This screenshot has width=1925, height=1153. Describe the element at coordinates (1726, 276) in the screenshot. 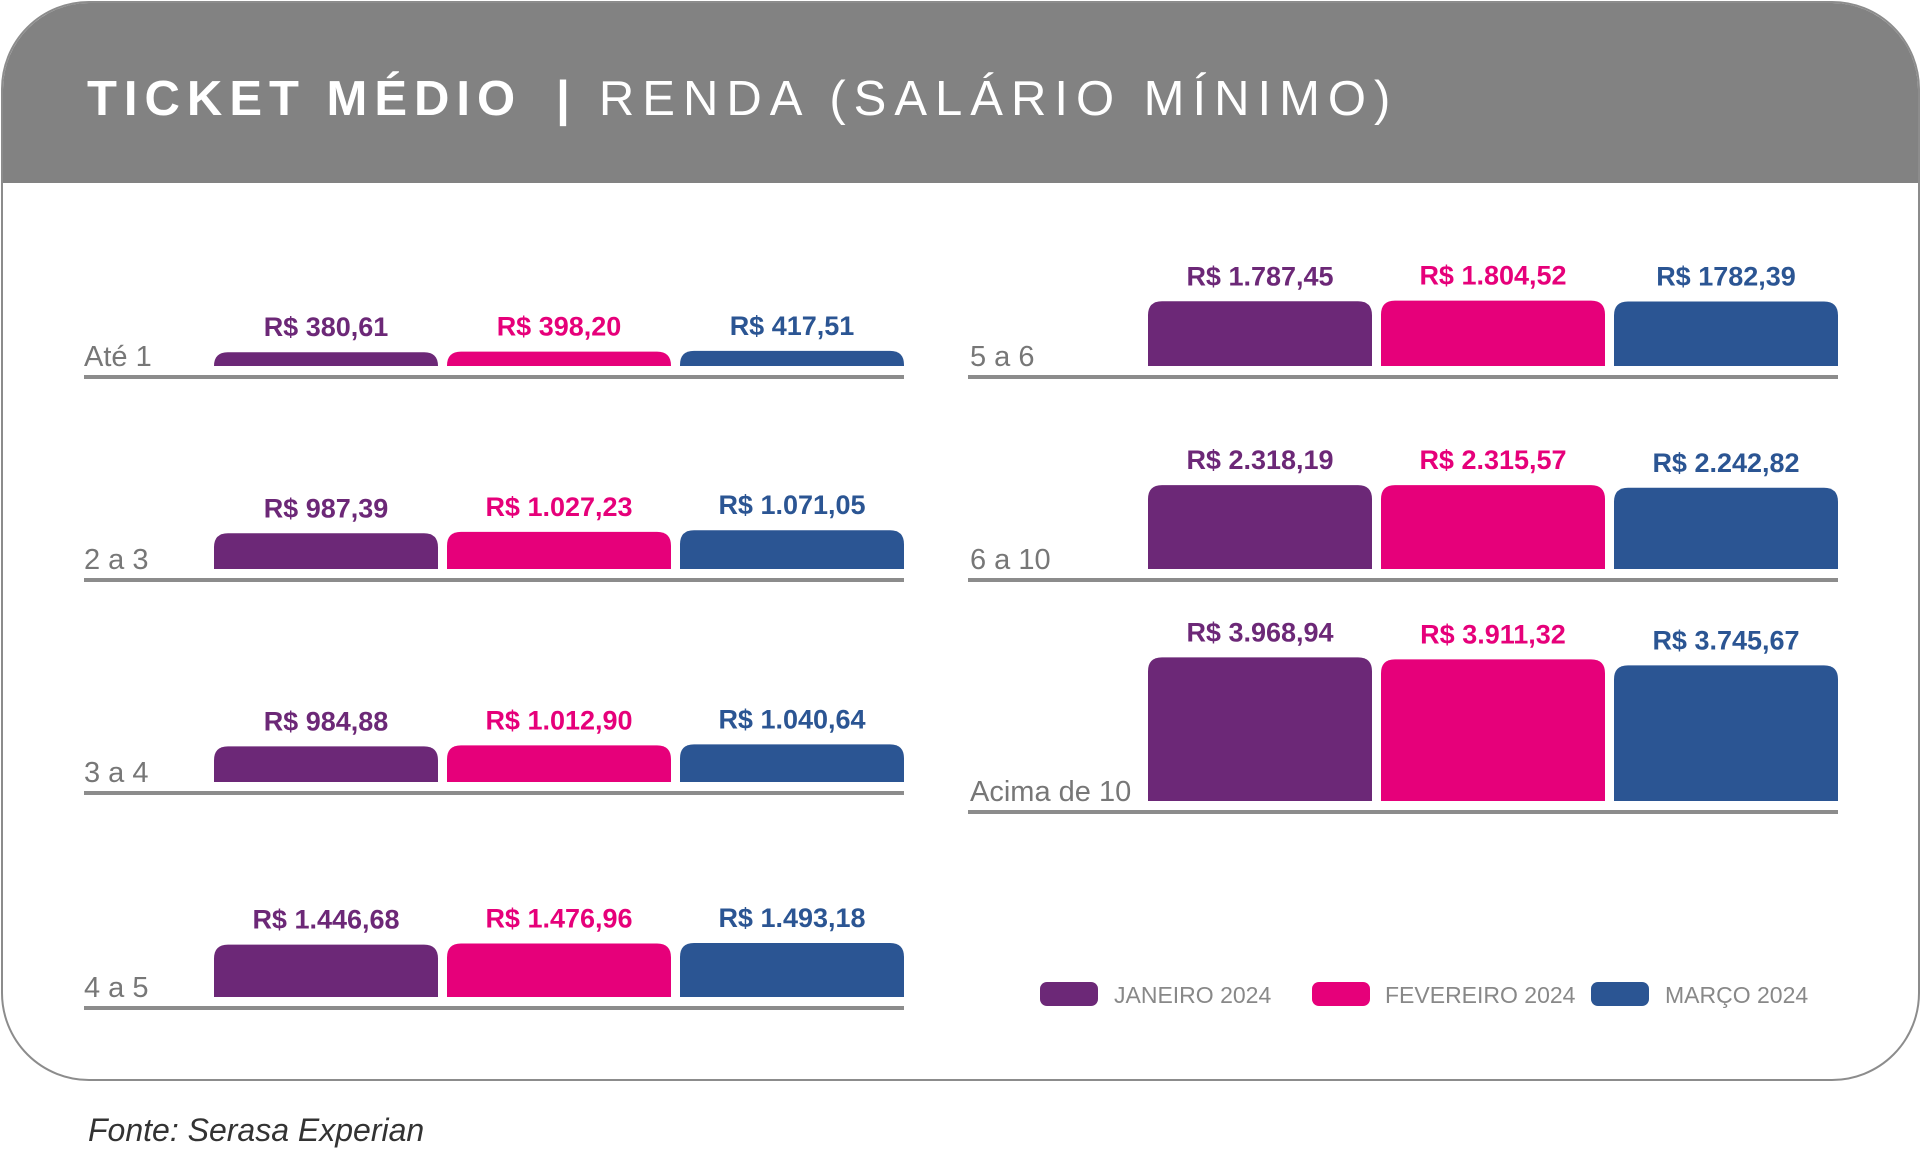

I see `data-label: R$ 1782,39` at that location.